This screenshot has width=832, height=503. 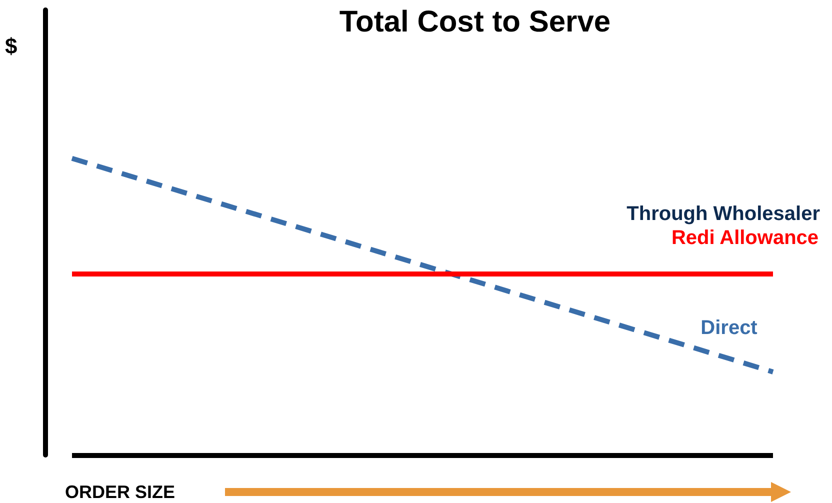 I want to click on annotation: Through Wholesaler, so click(x=723, y=214).